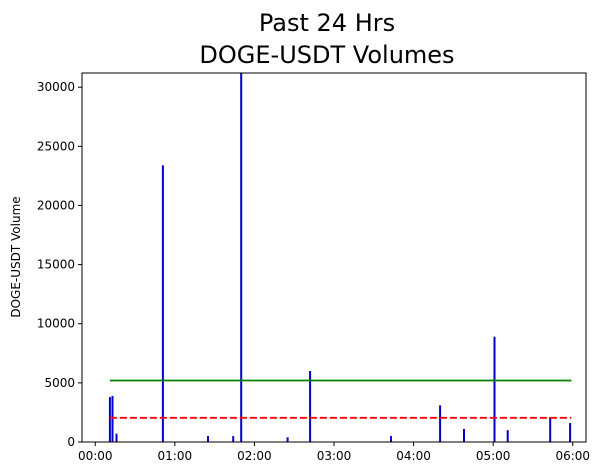 The height and width of the screenshot is (476, 592). I want to click on x-tick-label-4: 04:00, so click(413, 456).